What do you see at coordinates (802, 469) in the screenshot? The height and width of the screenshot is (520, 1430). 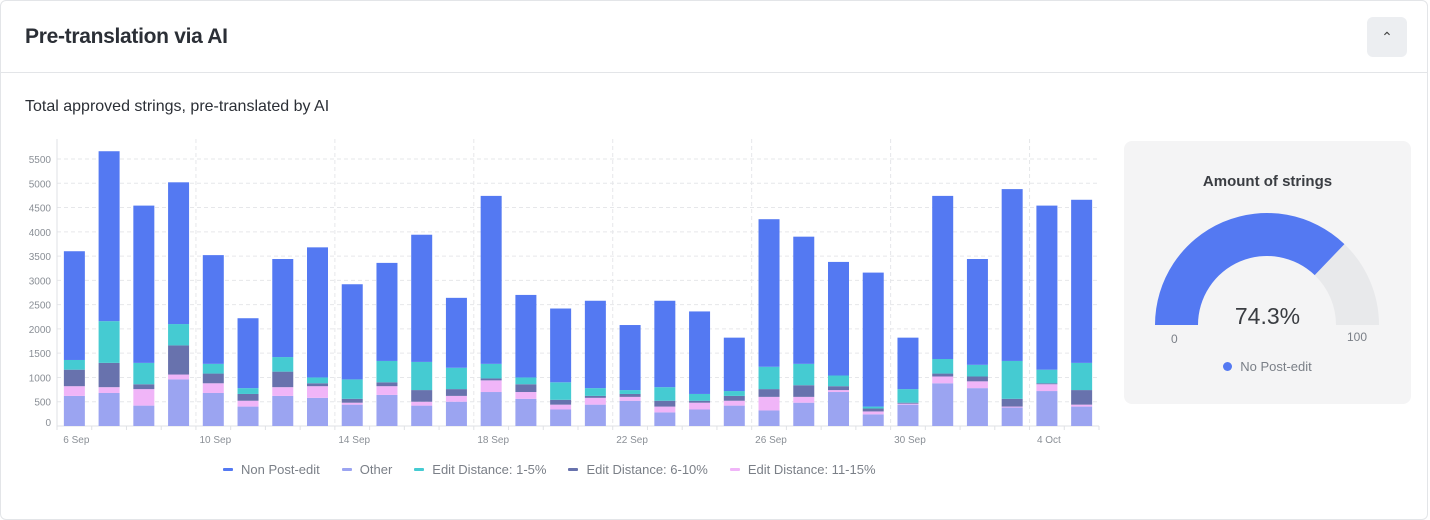 I see `legend-item-edit-11-15: Edit Distance: 11-15%` at bounding box center [802, 469].